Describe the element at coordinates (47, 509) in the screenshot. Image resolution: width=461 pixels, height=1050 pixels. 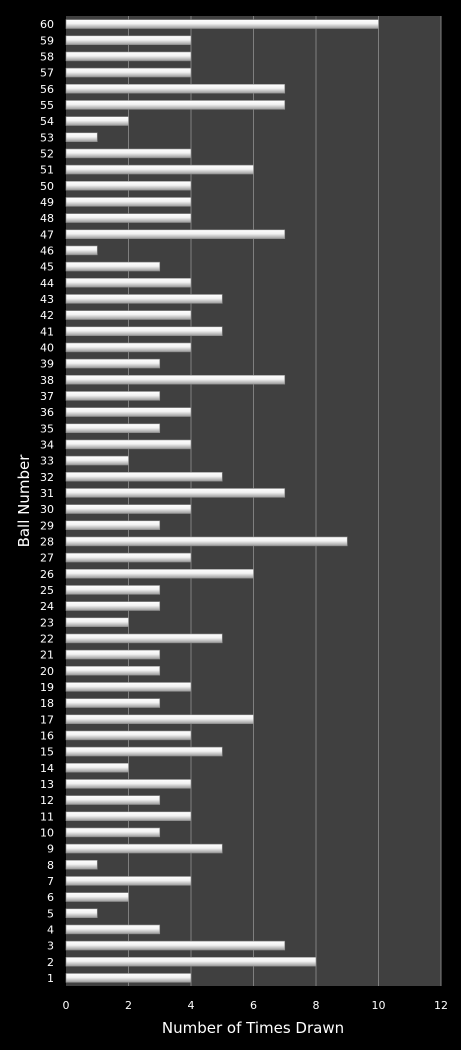
I see `y-tick-label-30: 30` at that location.